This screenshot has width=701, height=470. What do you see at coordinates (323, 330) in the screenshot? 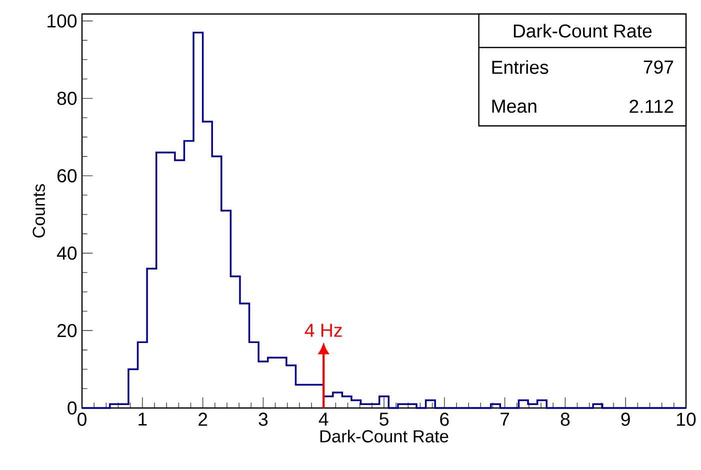
I see `ref-line-label: 4 Hz` at bounding box center [323, 330].